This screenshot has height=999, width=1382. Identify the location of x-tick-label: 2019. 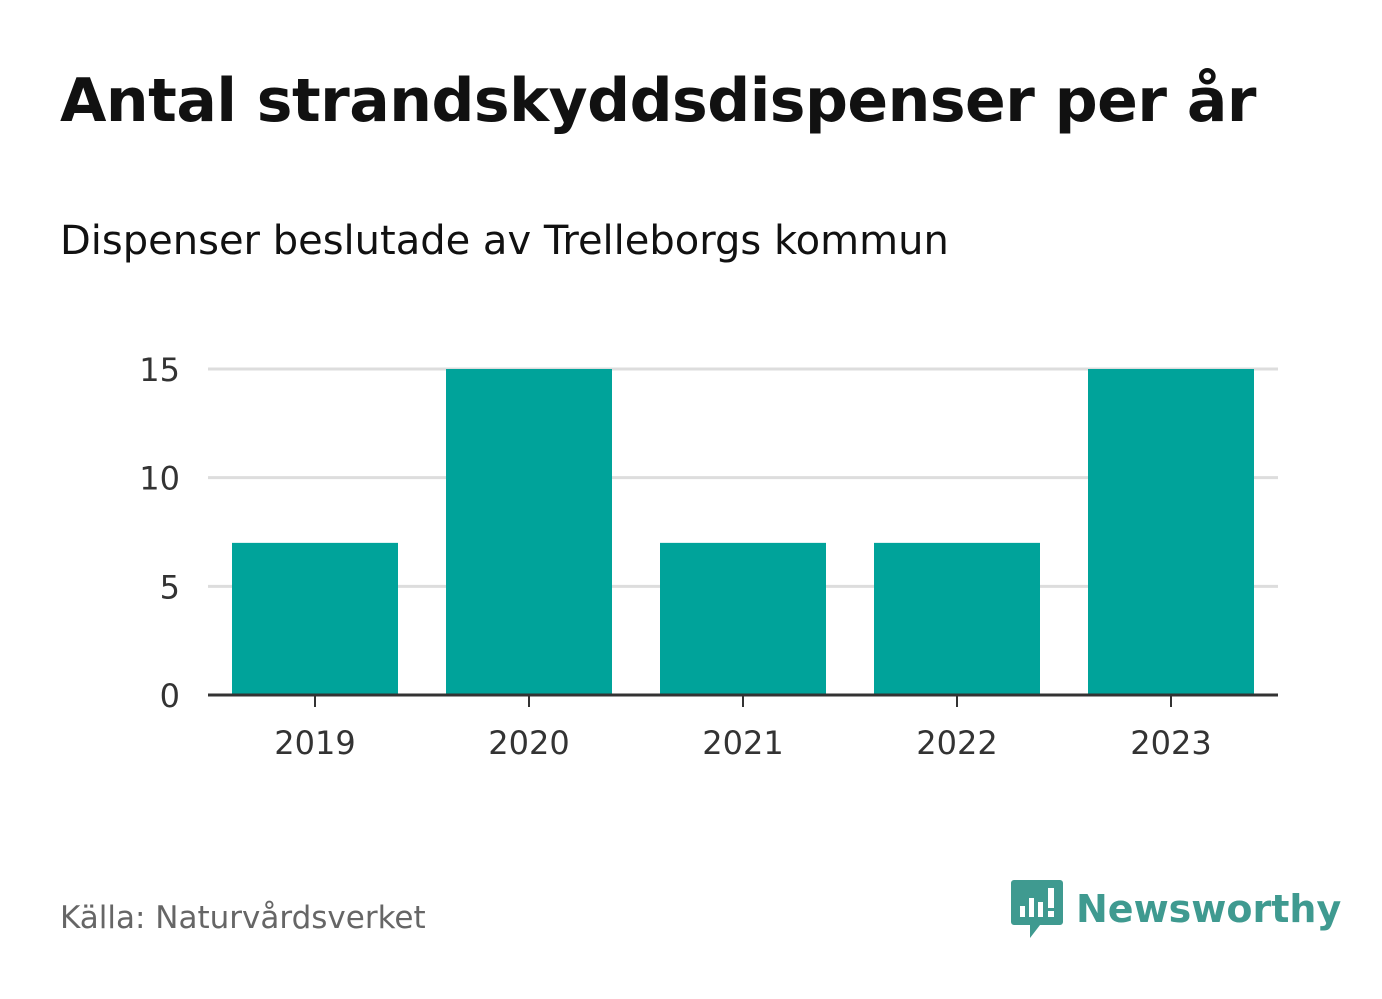
(314, 743).